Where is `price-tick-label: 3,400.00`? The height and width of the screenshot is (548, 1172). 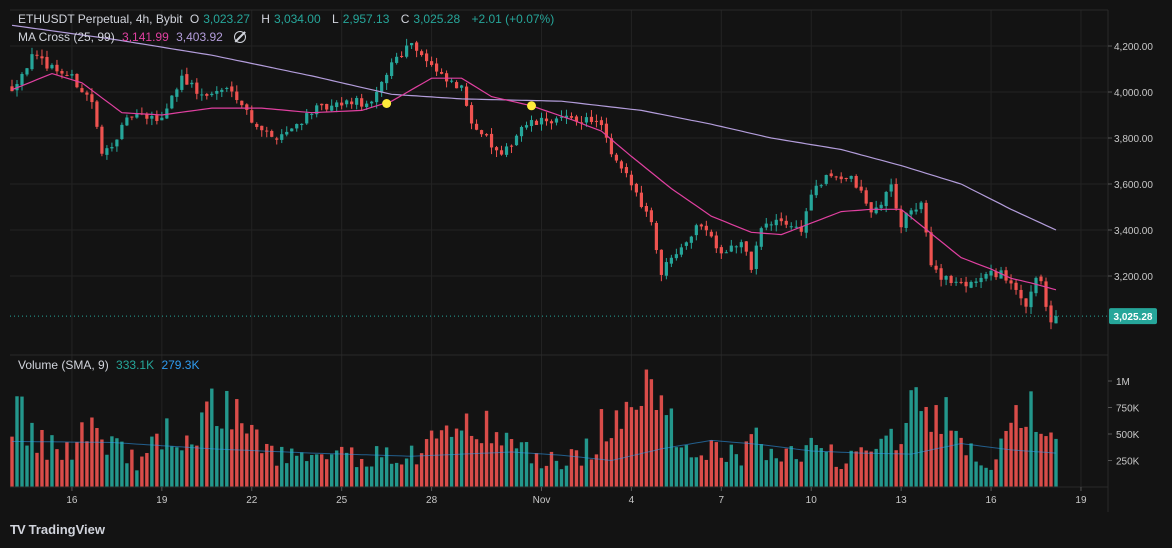
price-tick-label: 3,400.00 is located at coordinates (1133, 231).